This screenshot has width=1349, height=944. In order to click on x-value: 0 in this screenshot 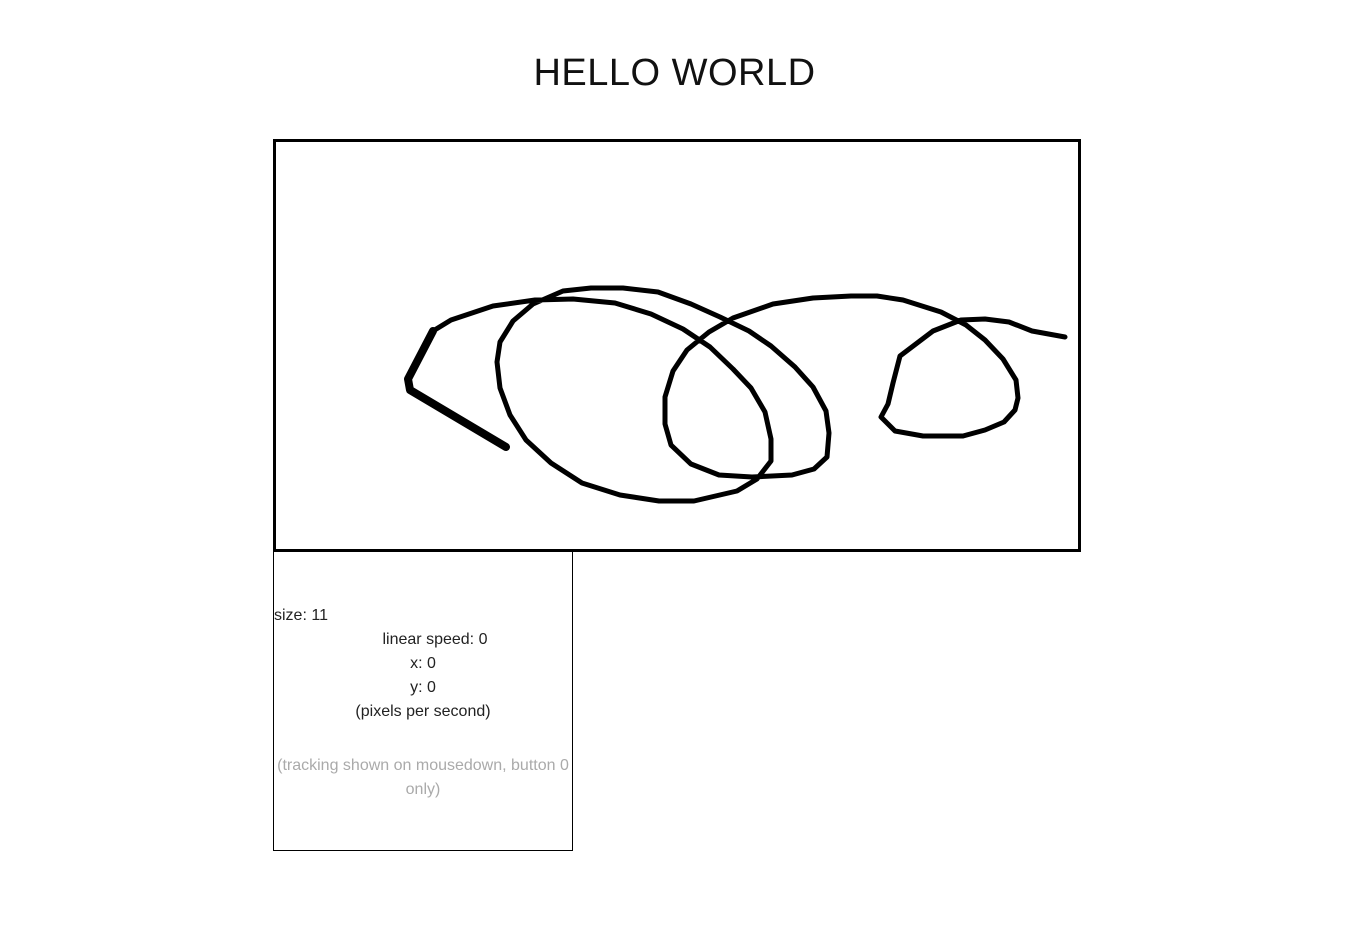, I will do `click(431, 663)`.